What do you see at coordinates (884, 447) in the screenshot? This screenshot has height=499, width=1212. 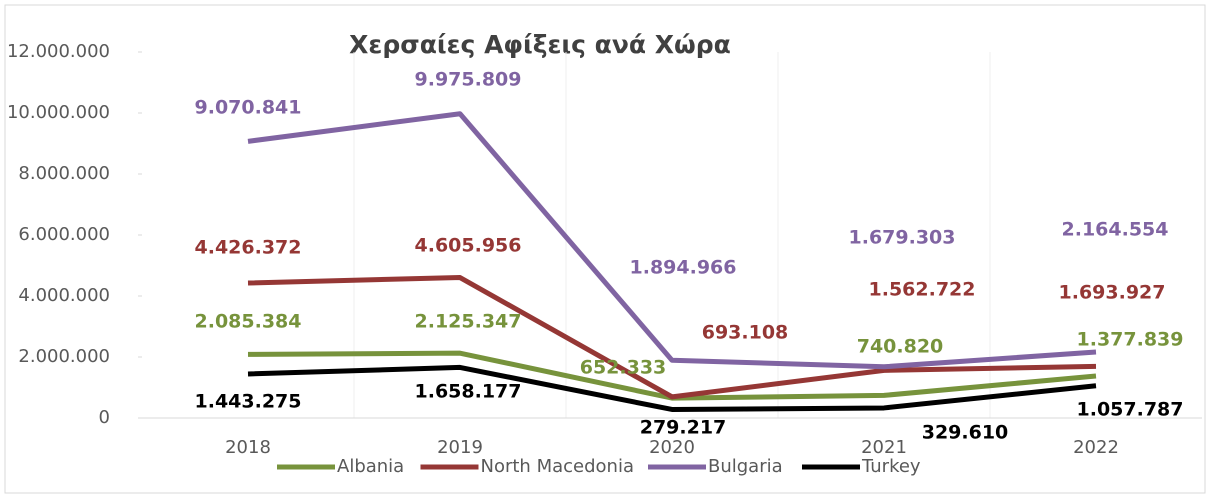 I see `x-tick-label: 2021` at bounding box center [884, 447].